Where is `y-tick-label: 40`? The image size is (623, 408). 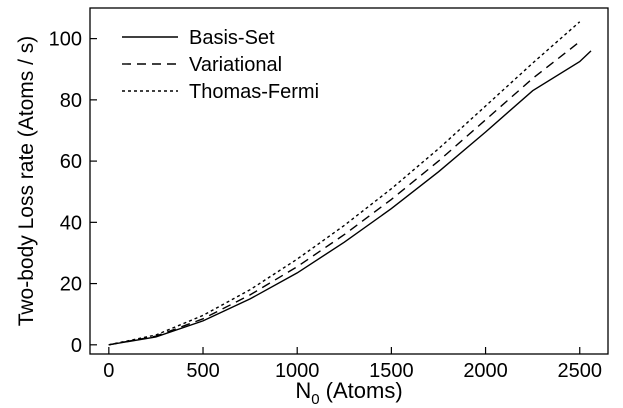 y-tick-label: 40 is located at coordinates (71, 223).